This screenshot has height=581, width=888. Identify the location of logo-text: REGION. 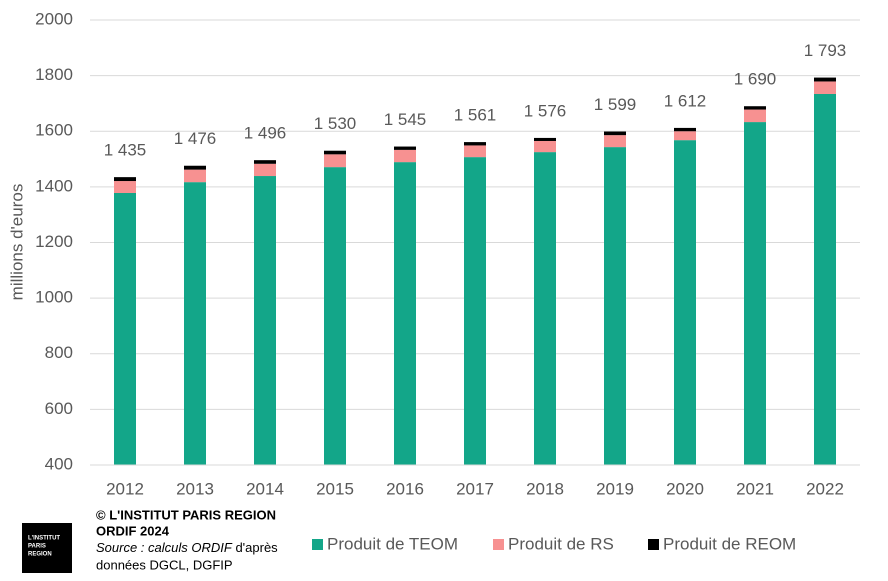
(40, 555).